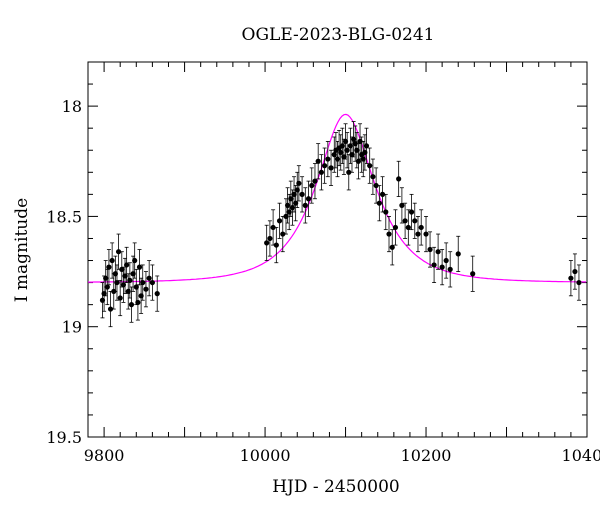  What do you see at coordinates (72, 327) in the screenshot?
I see `y-tick-label: 19` at bounding box center [72, 327].